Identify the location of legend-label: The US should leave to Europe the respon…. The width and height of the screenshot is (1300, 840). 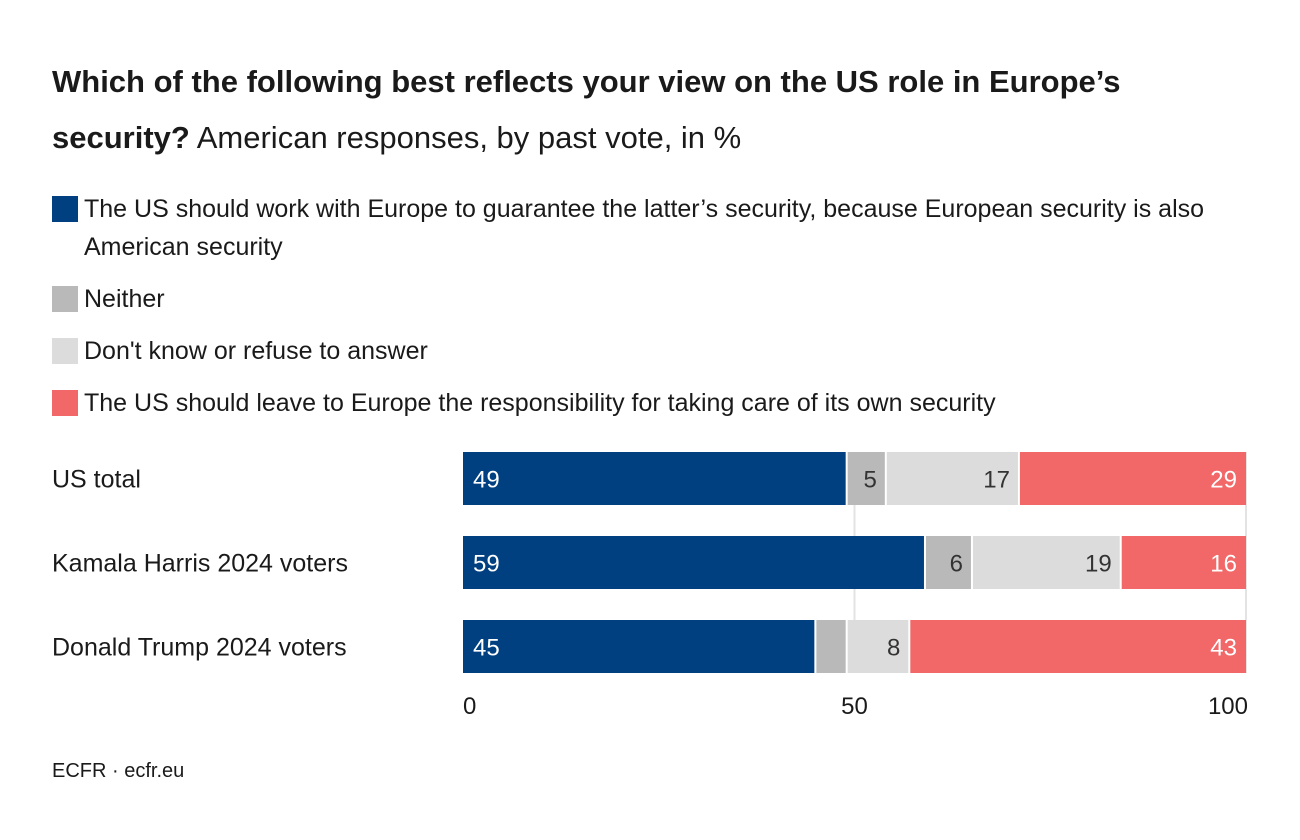
(540, 403).